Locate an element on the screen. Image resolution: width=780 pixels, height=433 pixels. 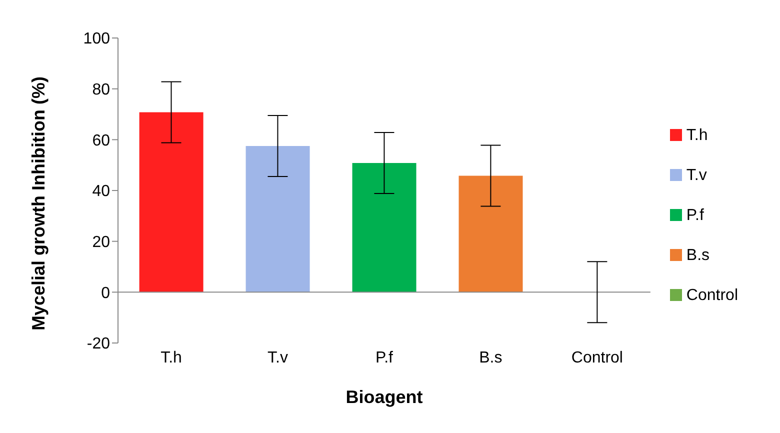
x-tick-label: B.s is located at coordinates (490, 357).